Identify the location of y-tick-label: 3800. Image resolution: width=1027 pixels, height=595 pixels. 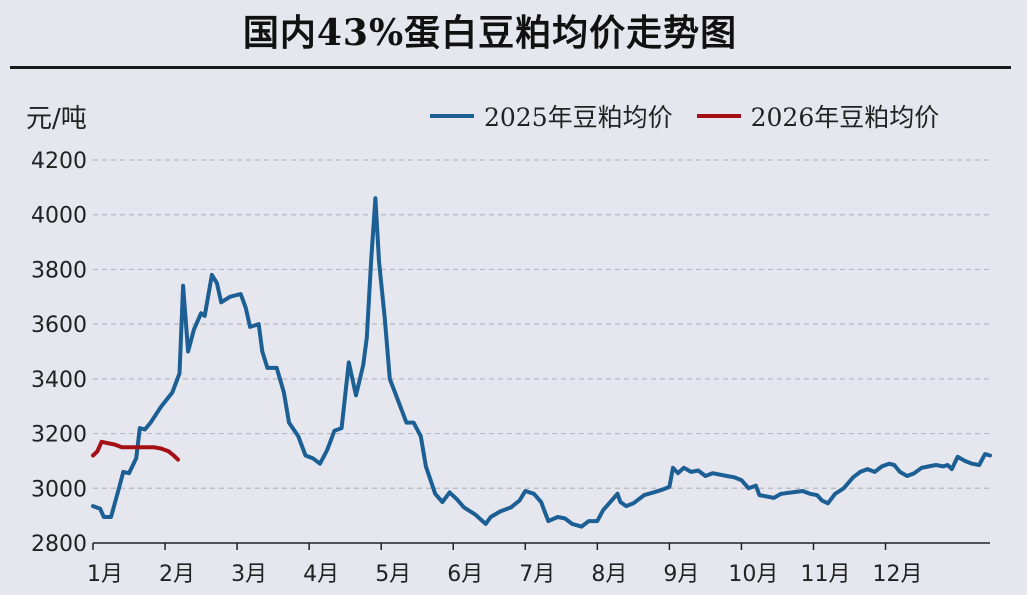
(59, 270).